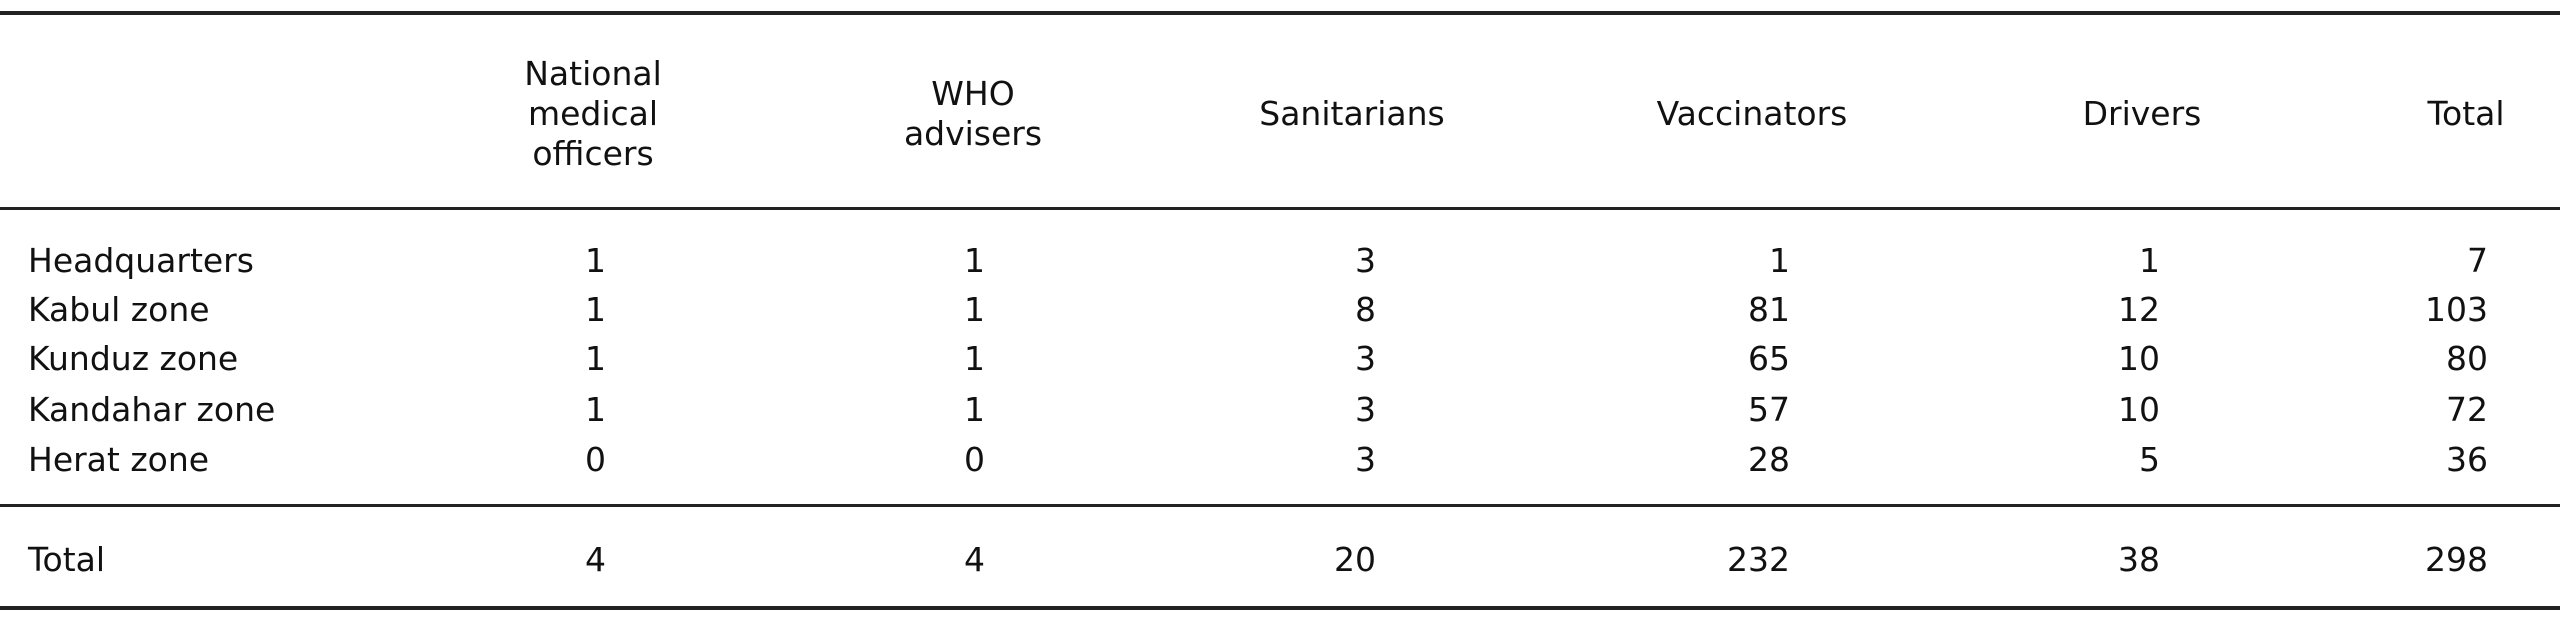 Image resolution: width=2560 pixels, height=626 pixels. Describe the element at coordinates (1280, 13) in the screenshot. I see `top-rule` at that location.